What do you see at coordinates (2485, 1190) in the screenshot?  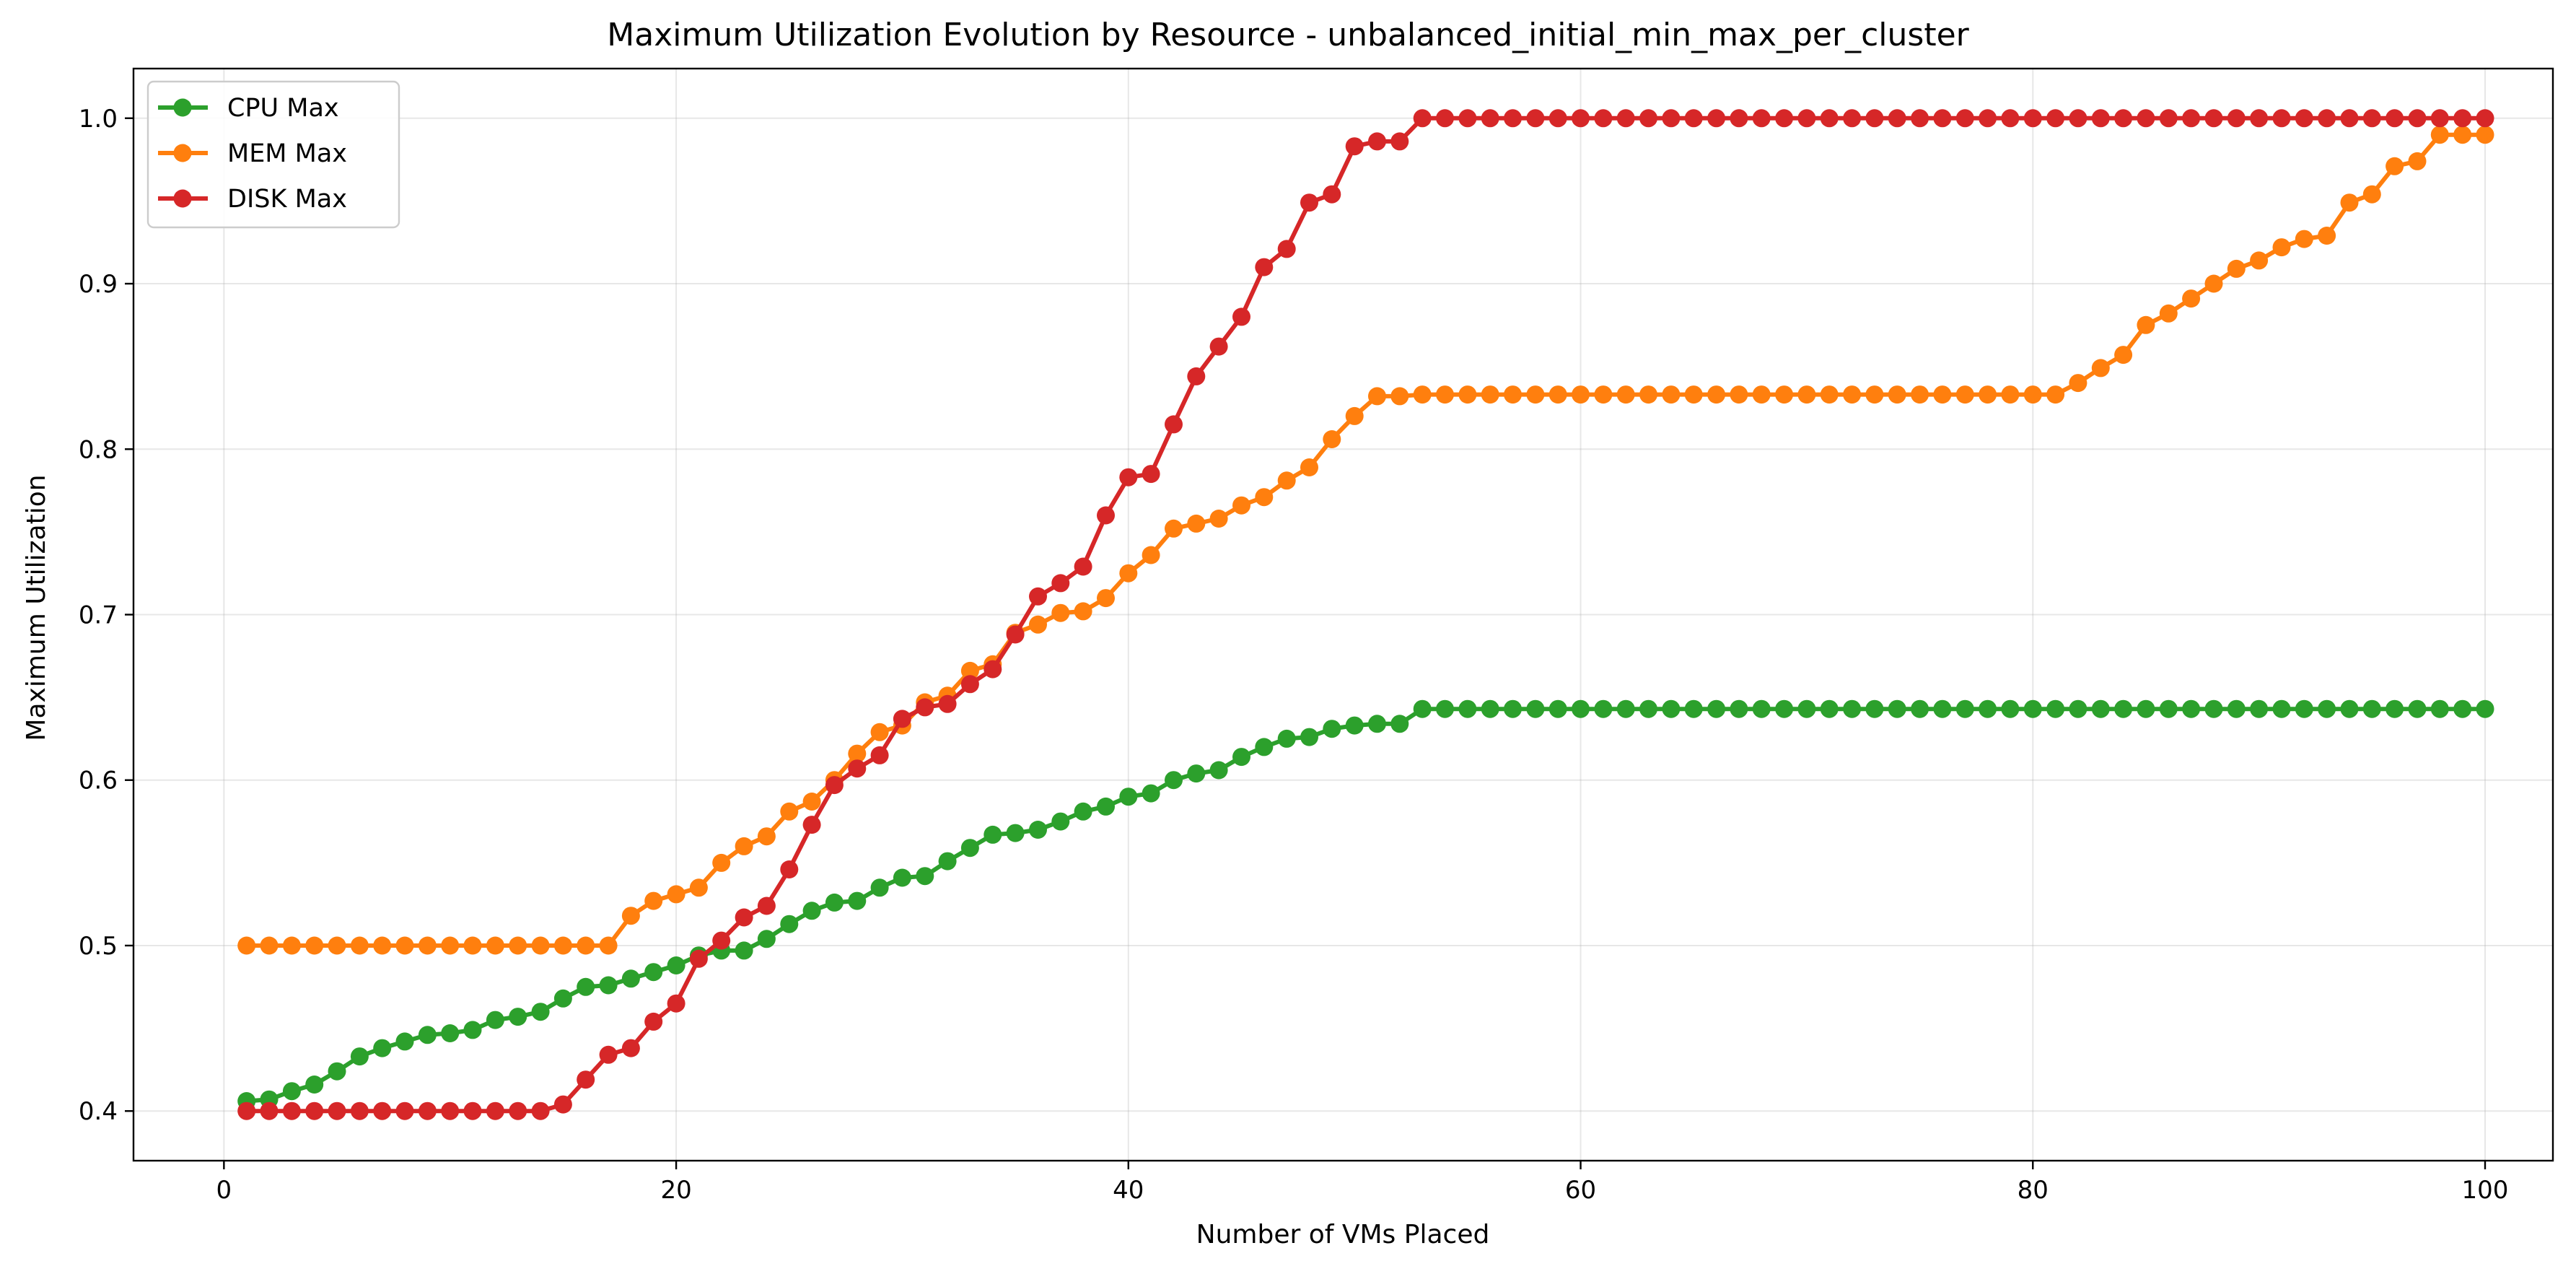 I see `x-tick-label: 100` at bounding box center [2485, 1190].